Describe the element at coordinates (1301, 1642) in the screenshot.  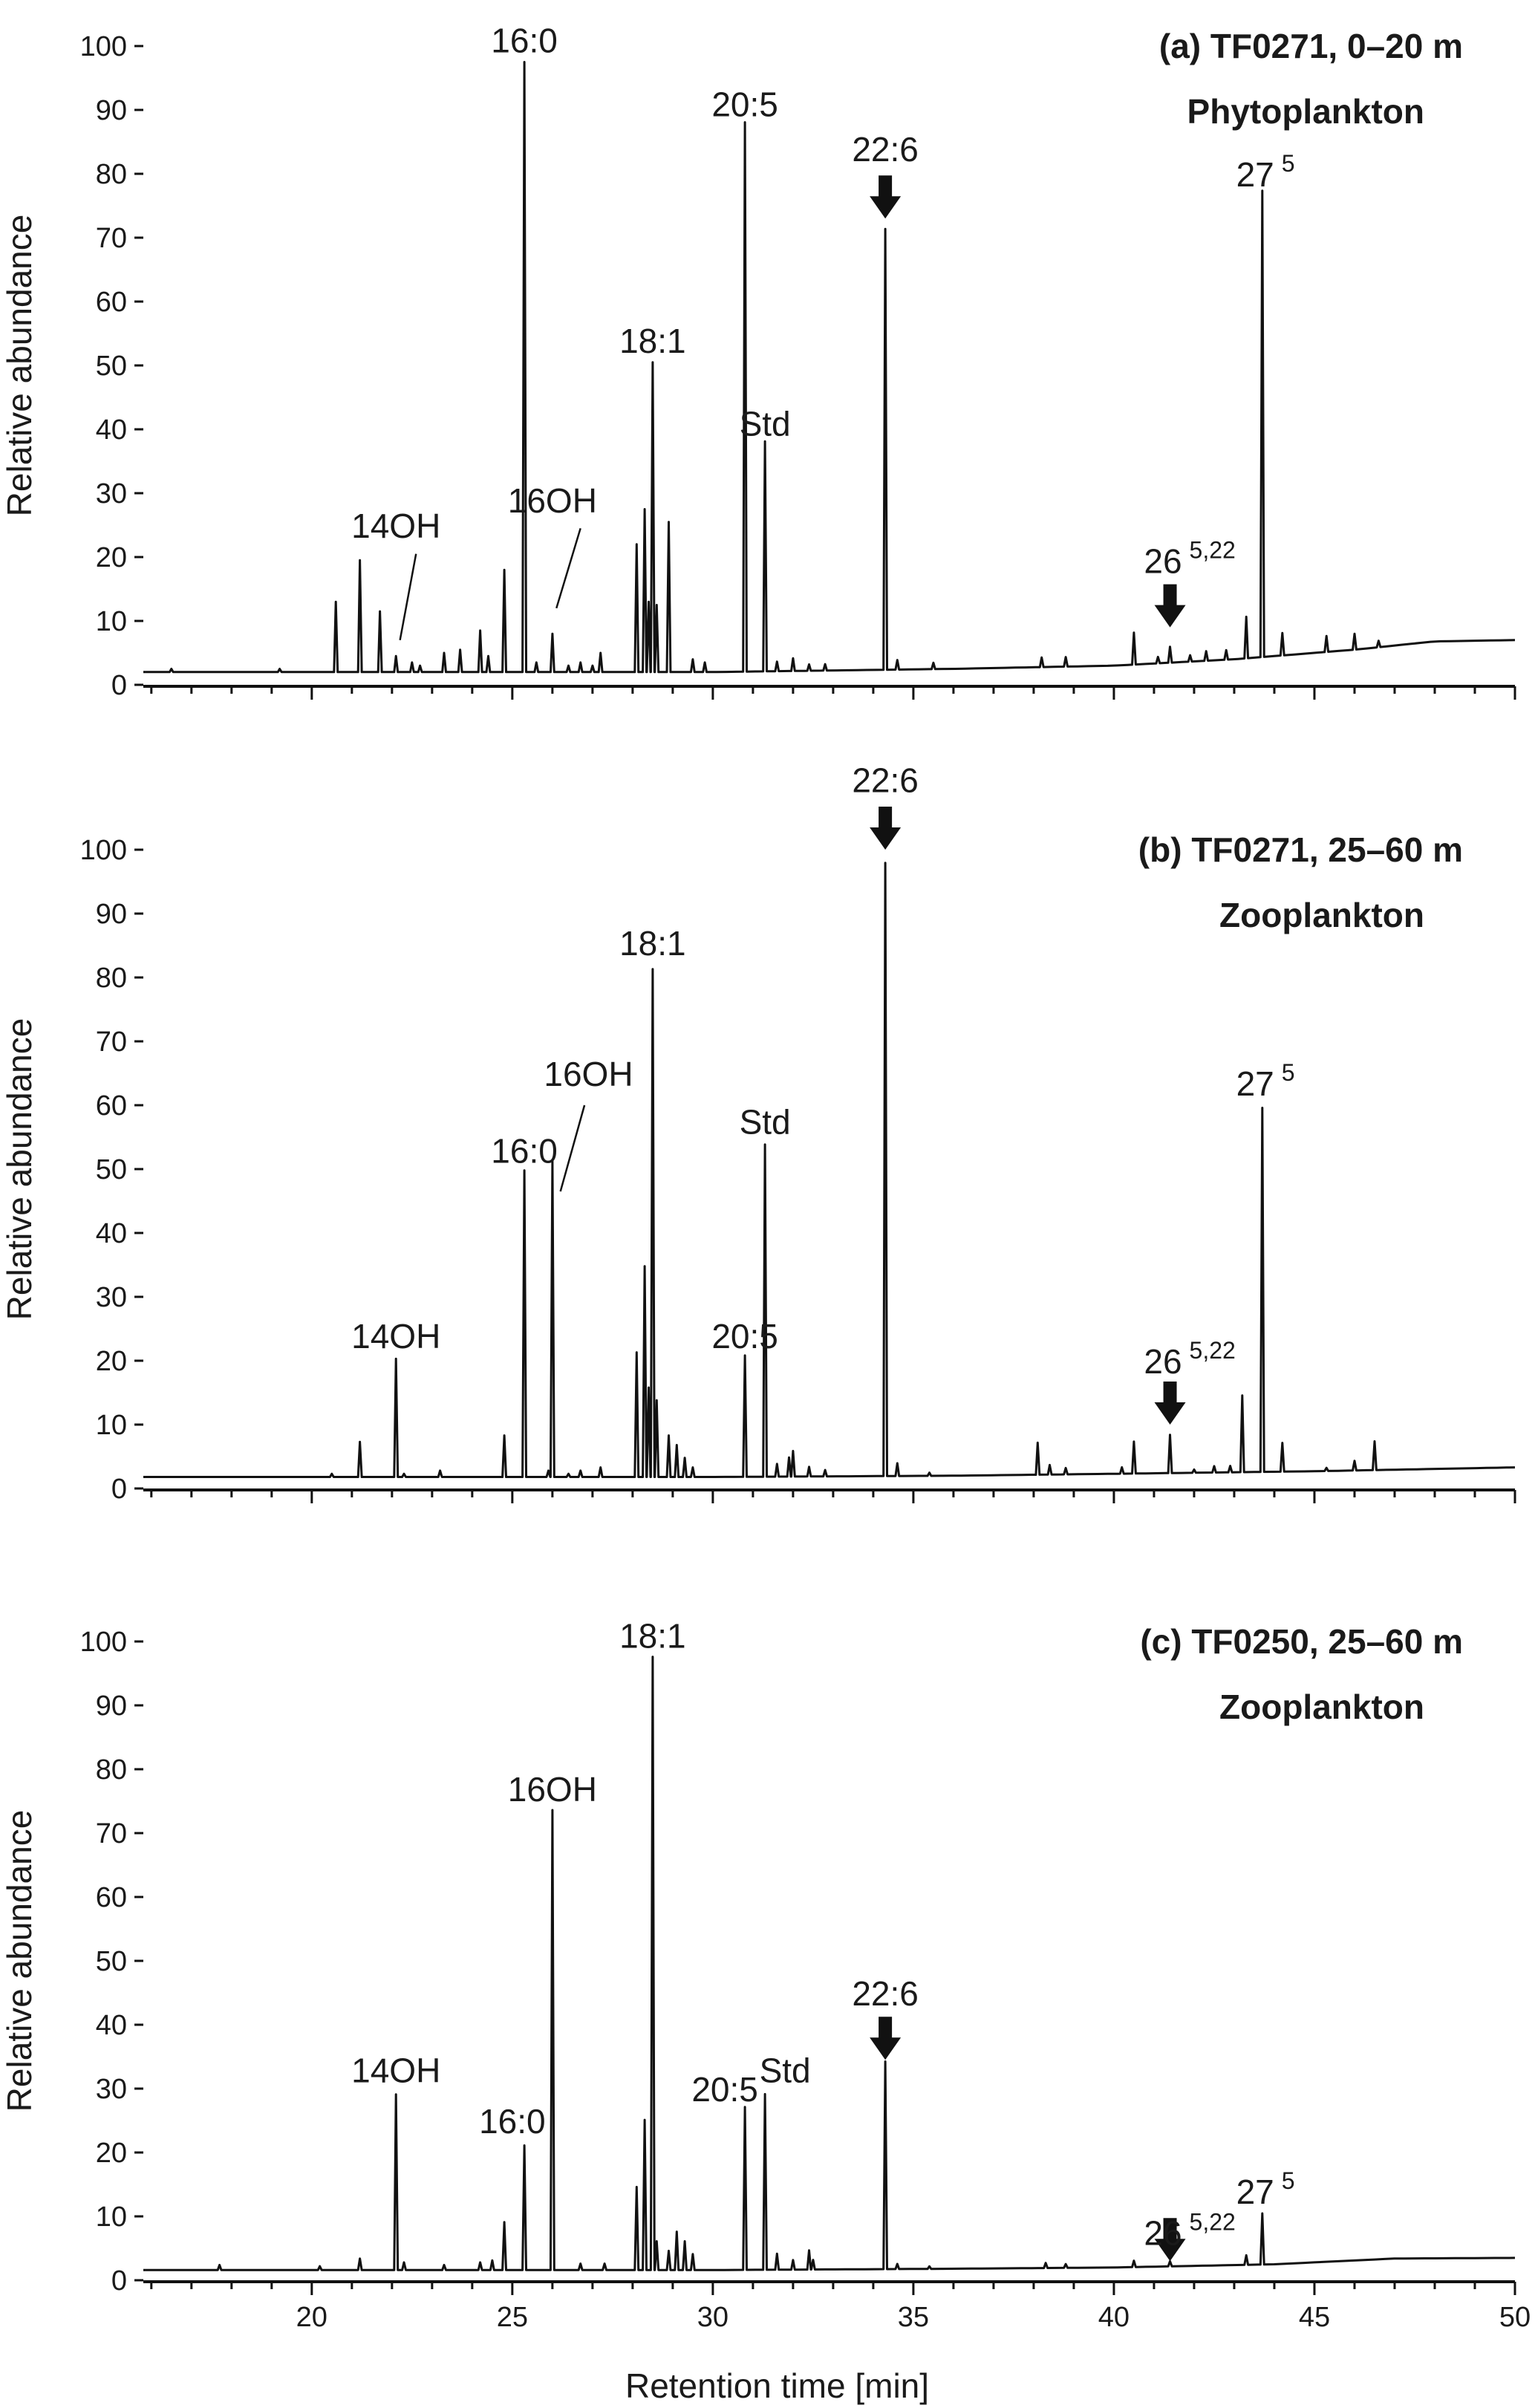
I see `panel-title: (c) TF0250, 25–60 m` at that location.